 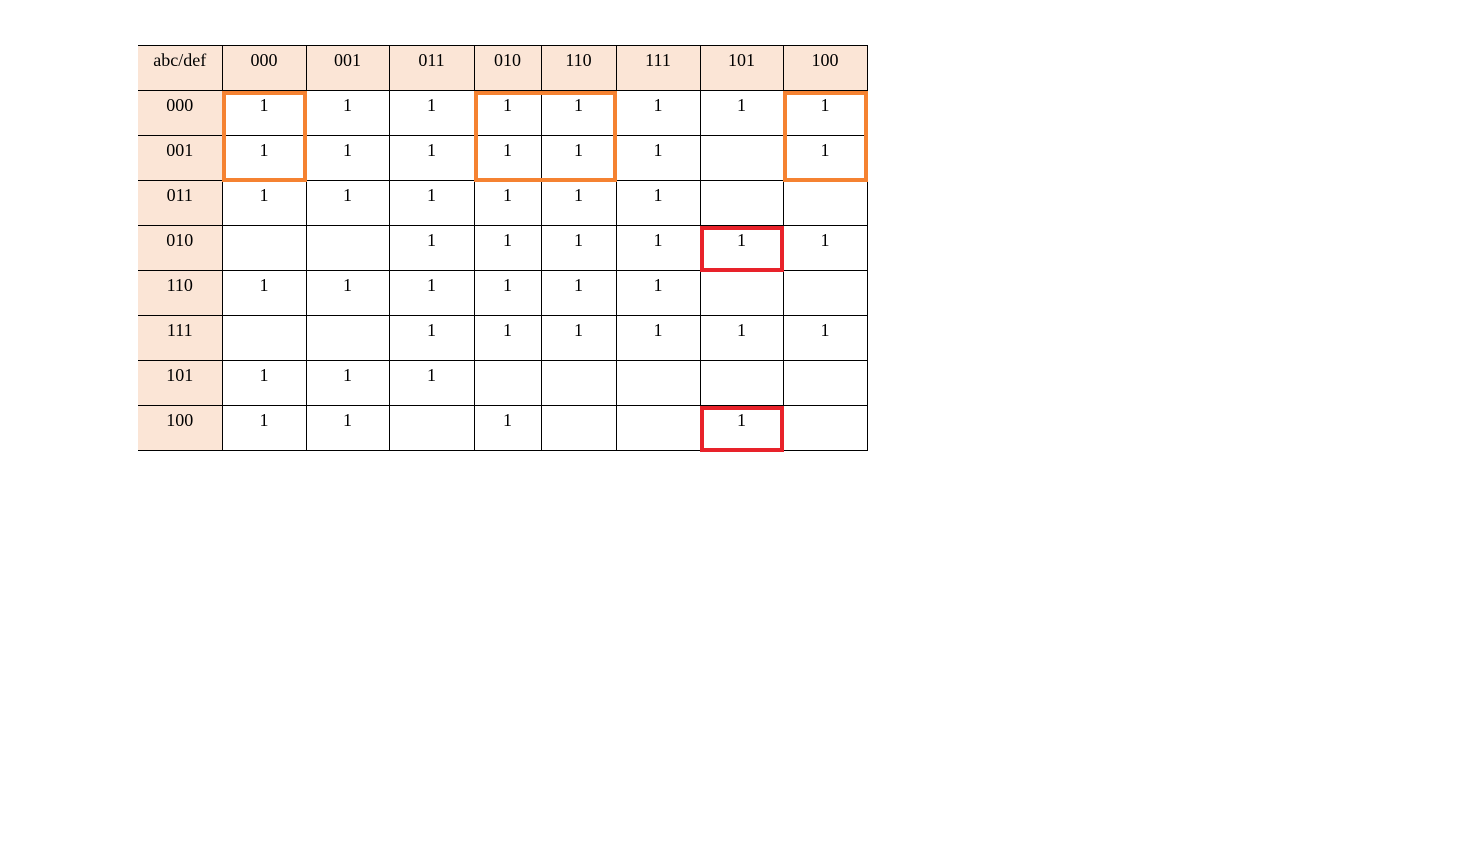 I want to click on kmap-row: 011 1 1 1 1 1 1, so click(x=503, y=203).